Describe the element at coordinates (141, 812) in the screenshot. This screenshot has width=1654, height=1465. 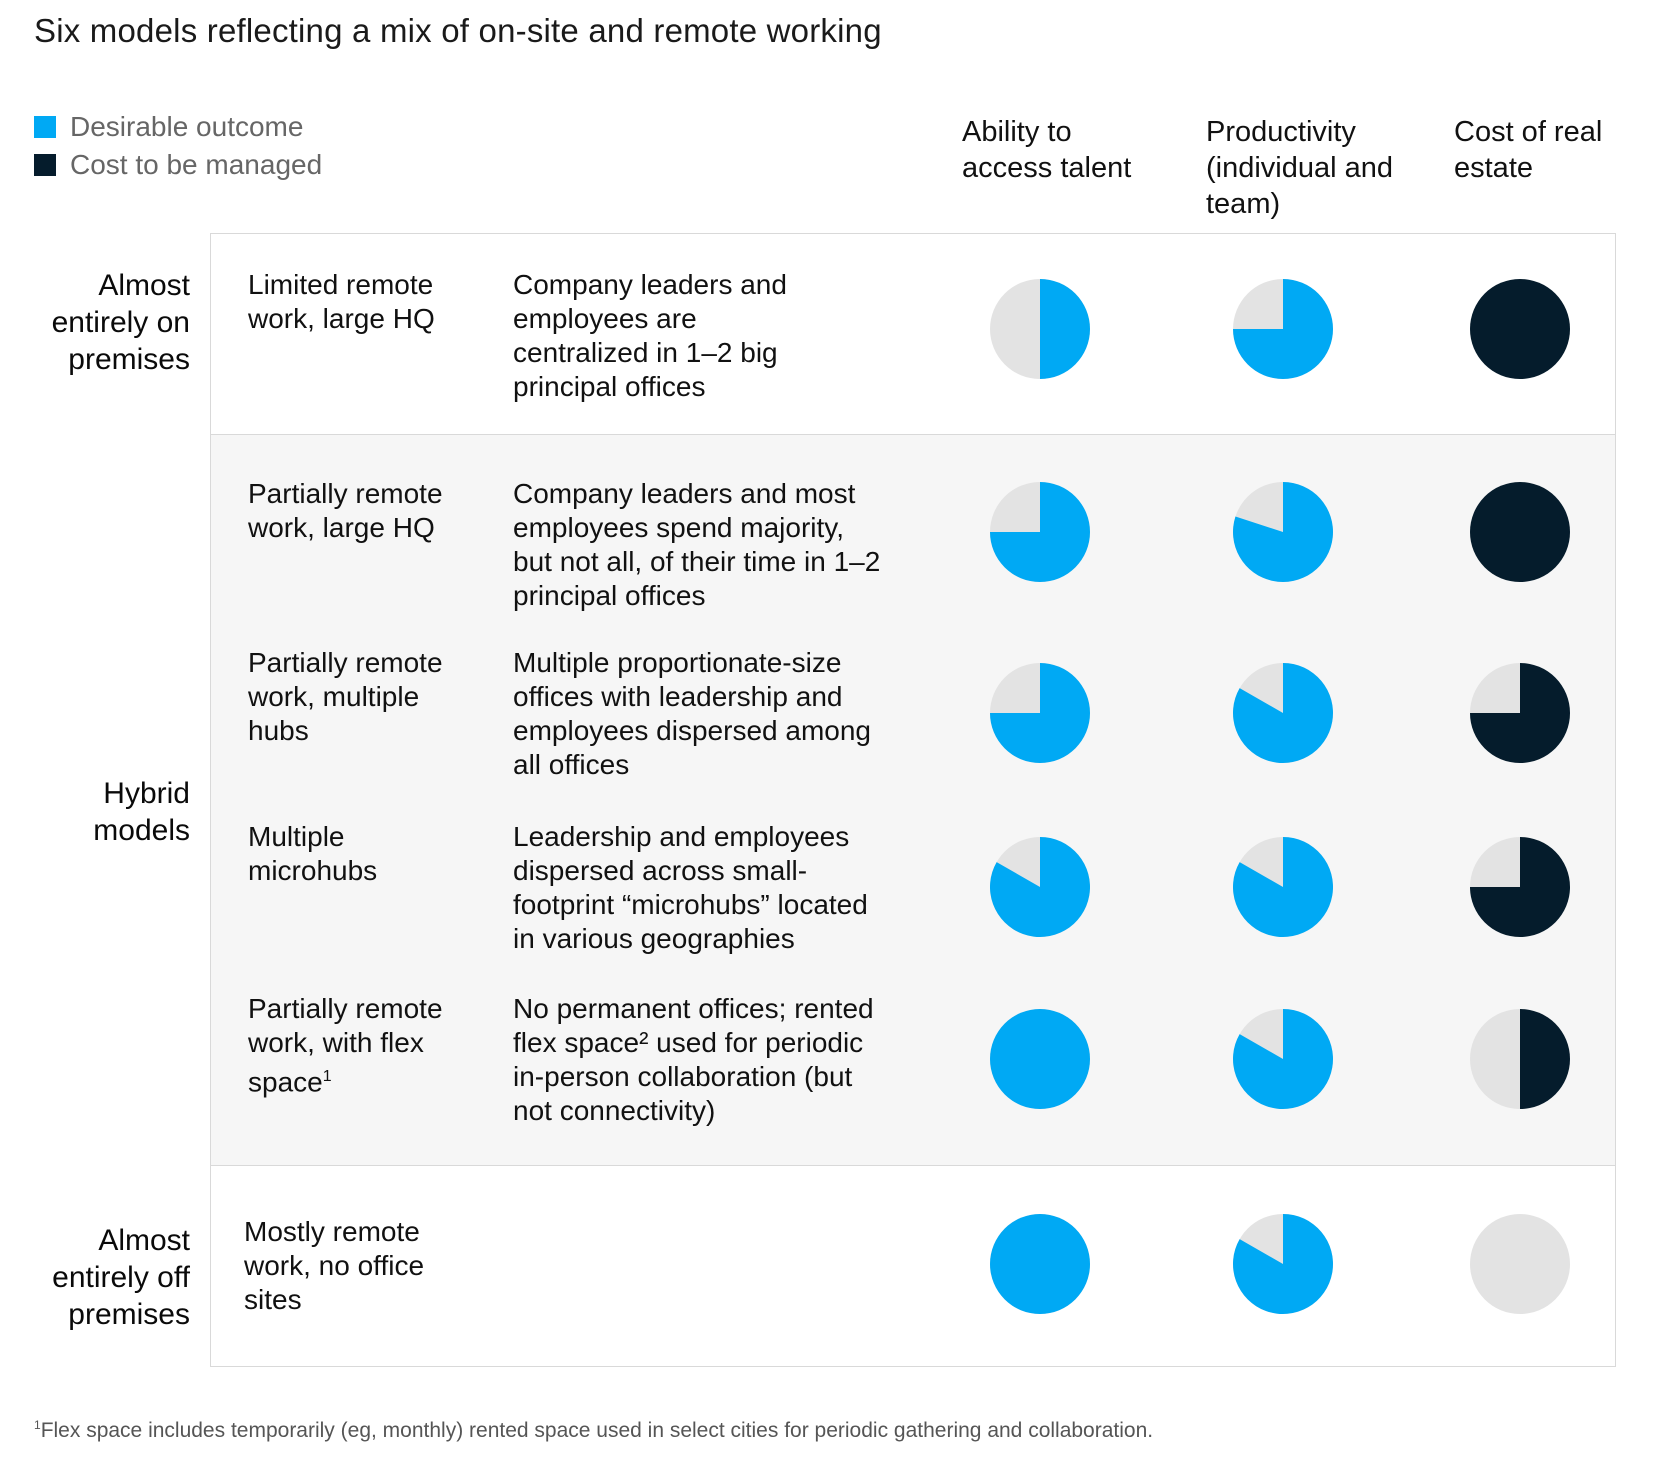
I see `group-label-hybrid: Hybrid models` at that location.